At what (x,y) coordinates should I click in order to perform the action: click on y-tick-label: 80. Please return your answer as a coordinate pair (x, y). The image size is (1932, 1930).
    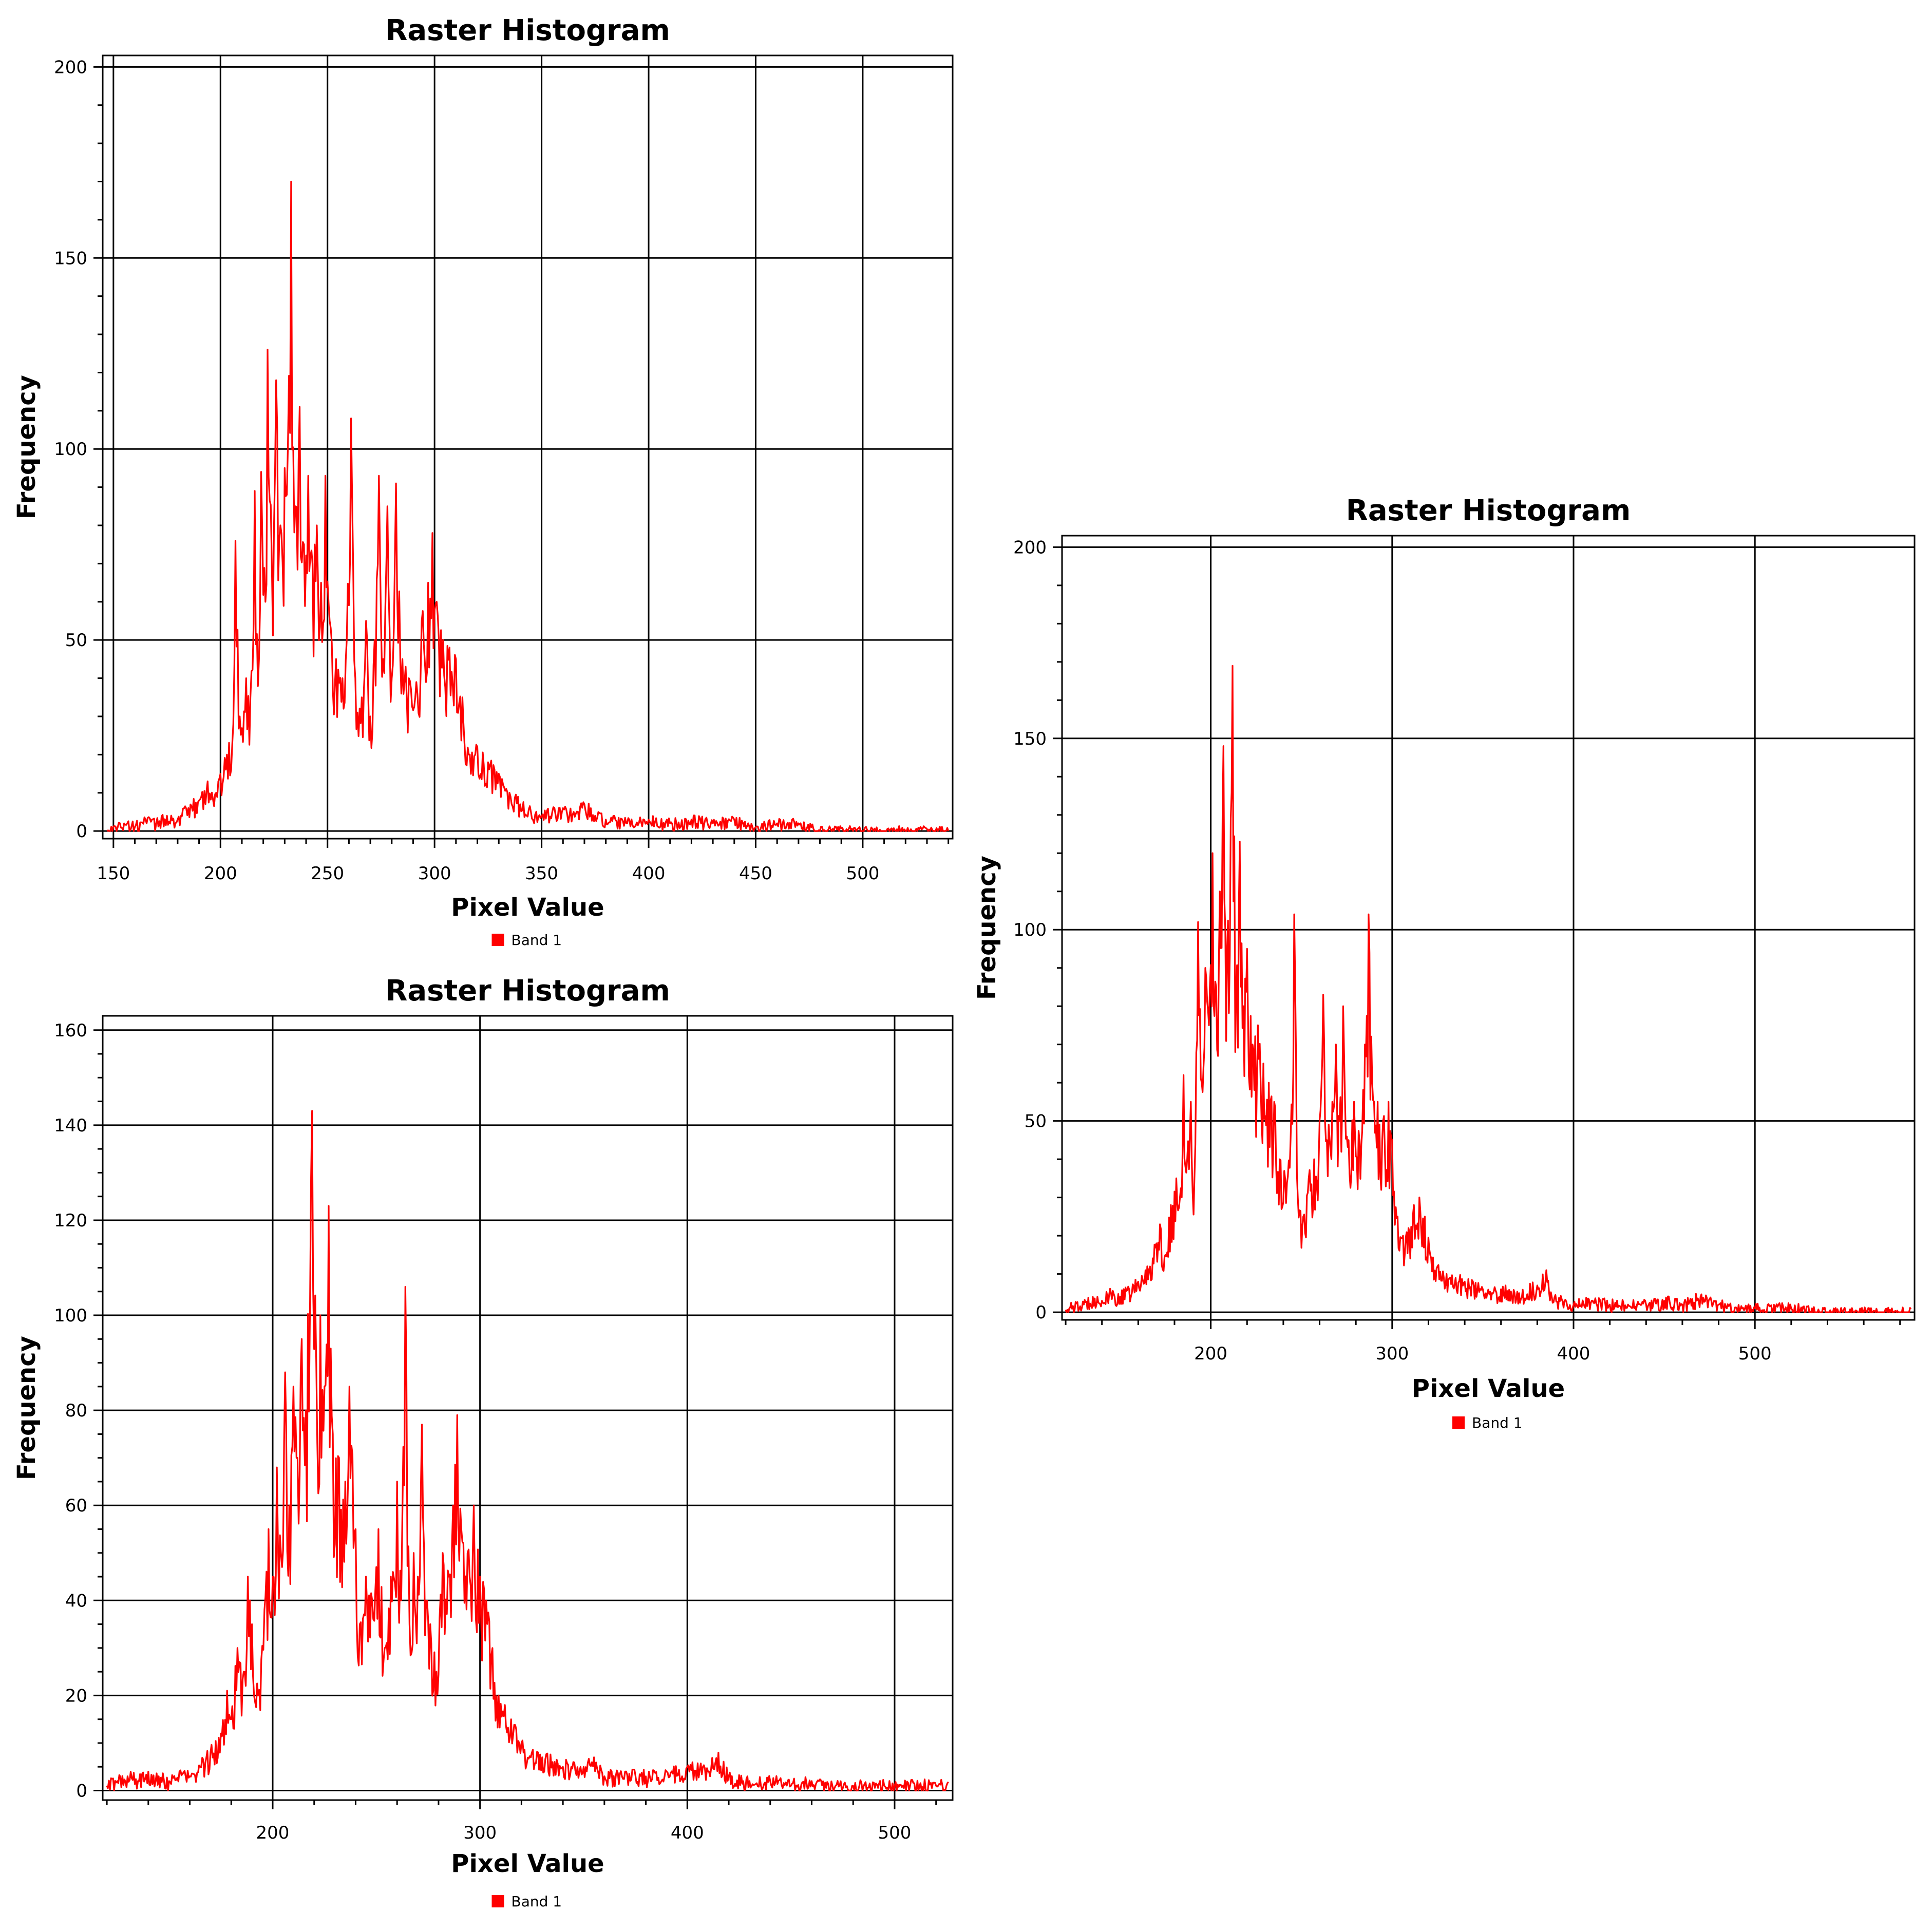
    Looking at the image, I should click on (76, 1411).